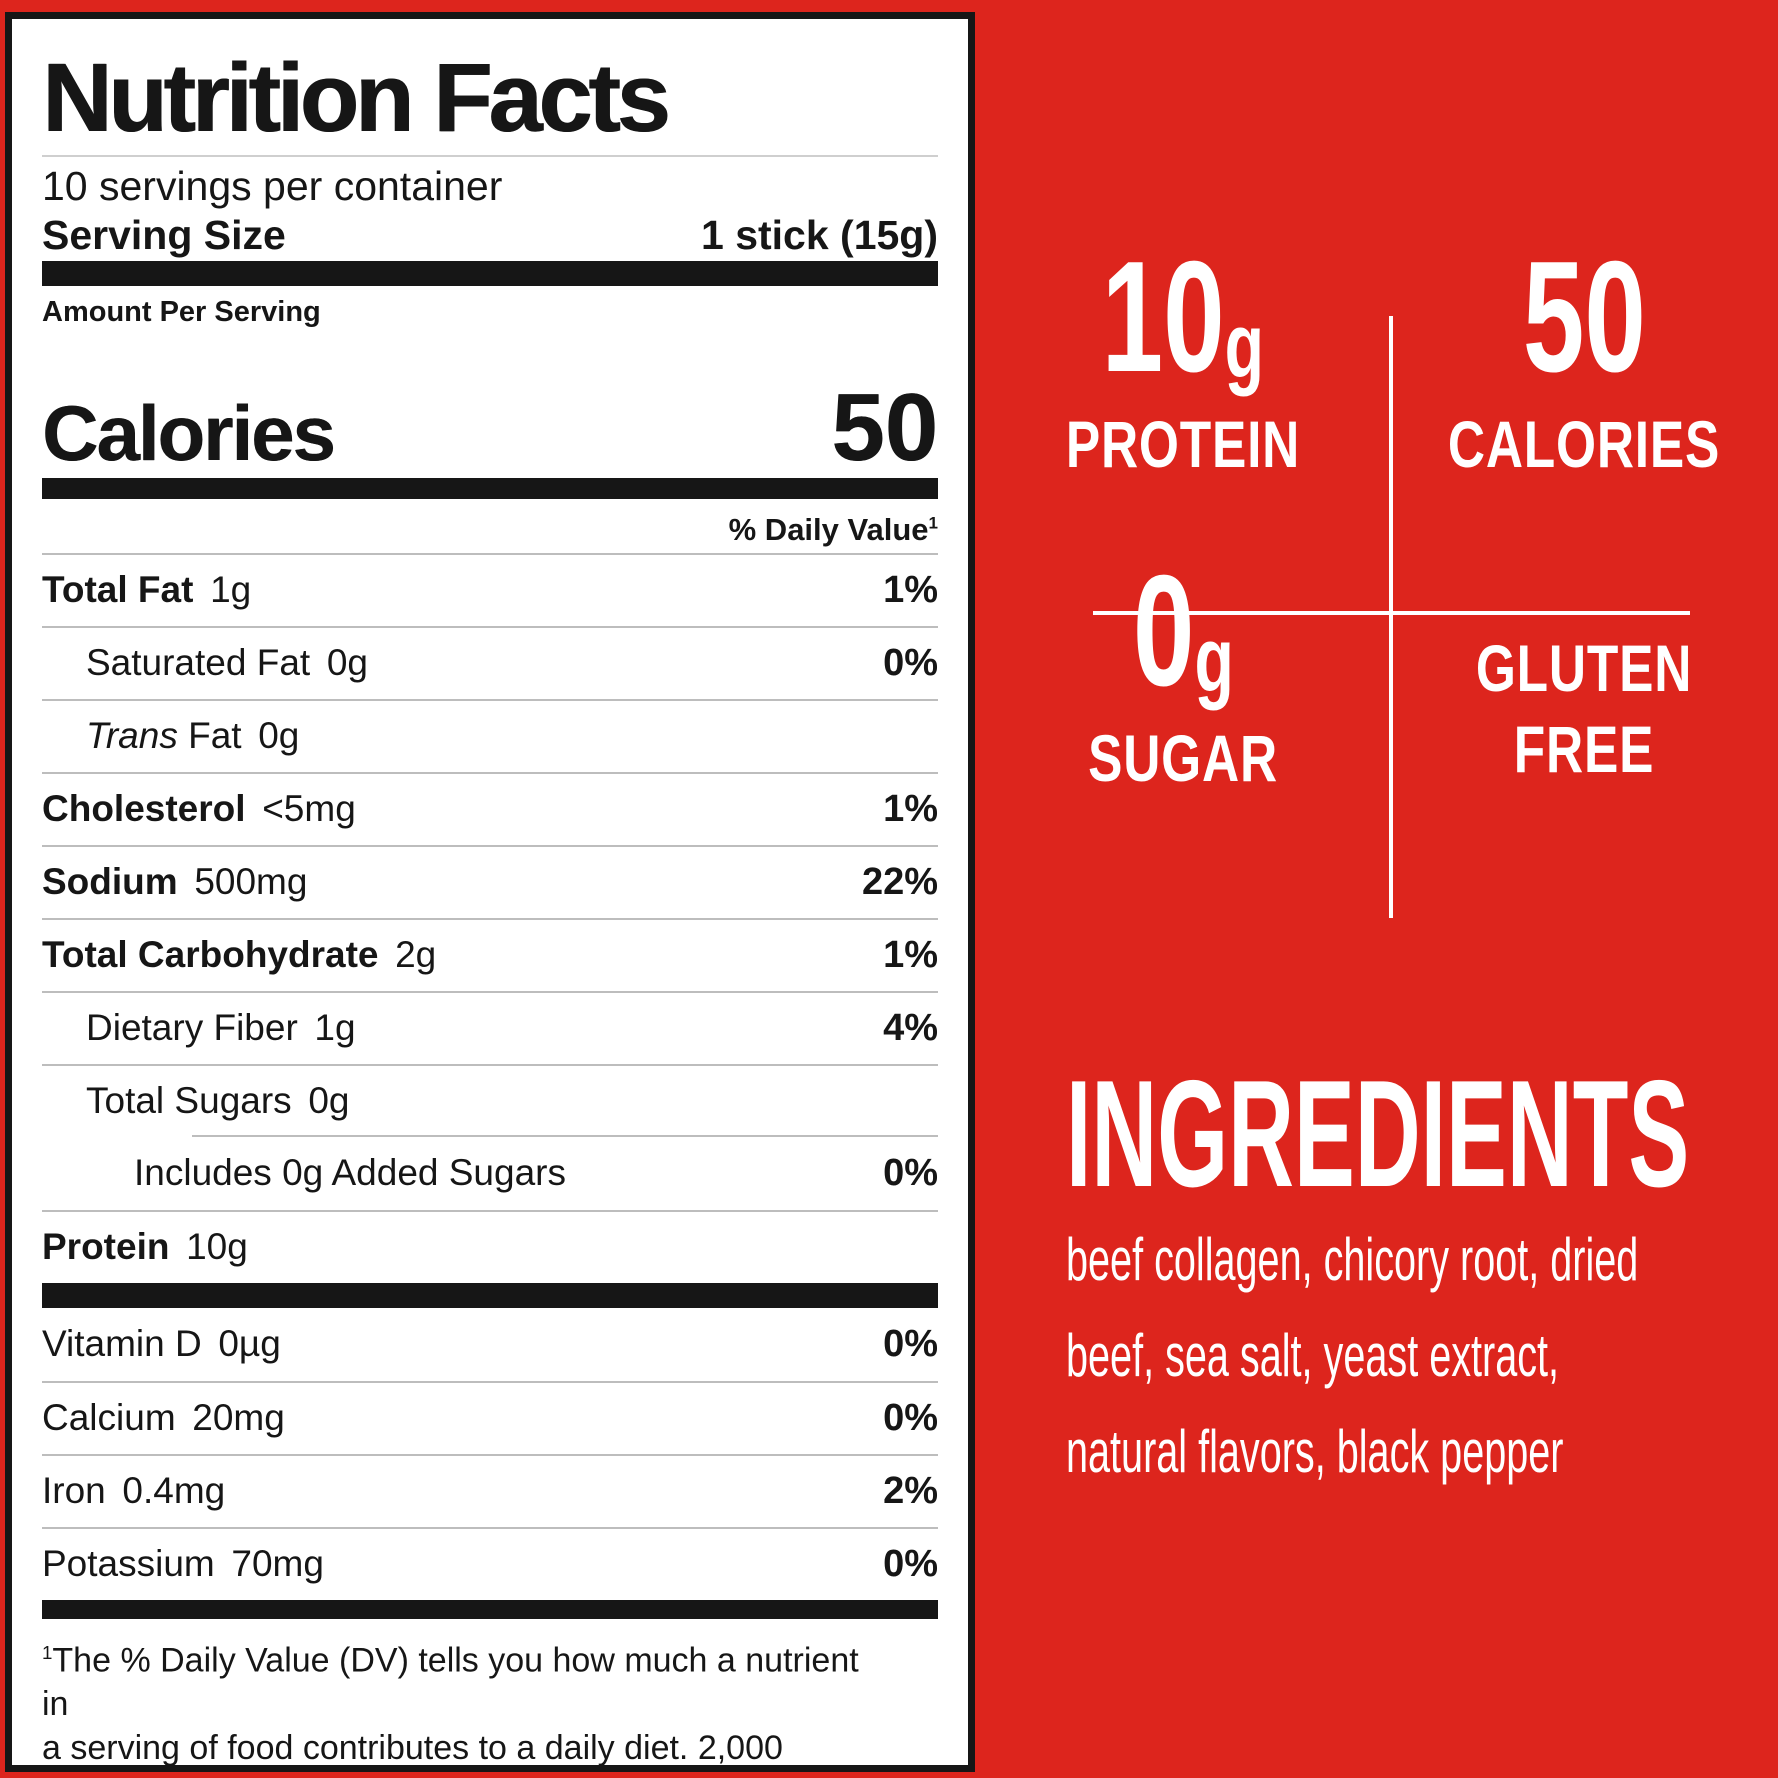  Describe the element at coordinates (133, 1491) in the screenshot. I see `nutrient-row-left: Iron 0.4mg` at that location.